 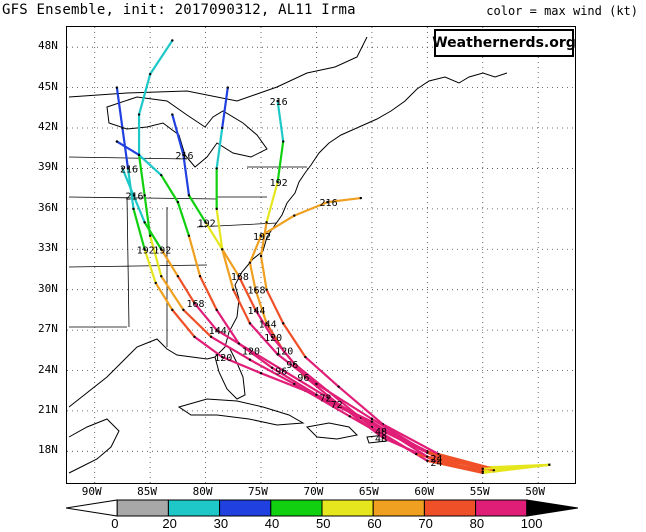 I want to click on legend-value-label: 50, so click(x=323, y=523).